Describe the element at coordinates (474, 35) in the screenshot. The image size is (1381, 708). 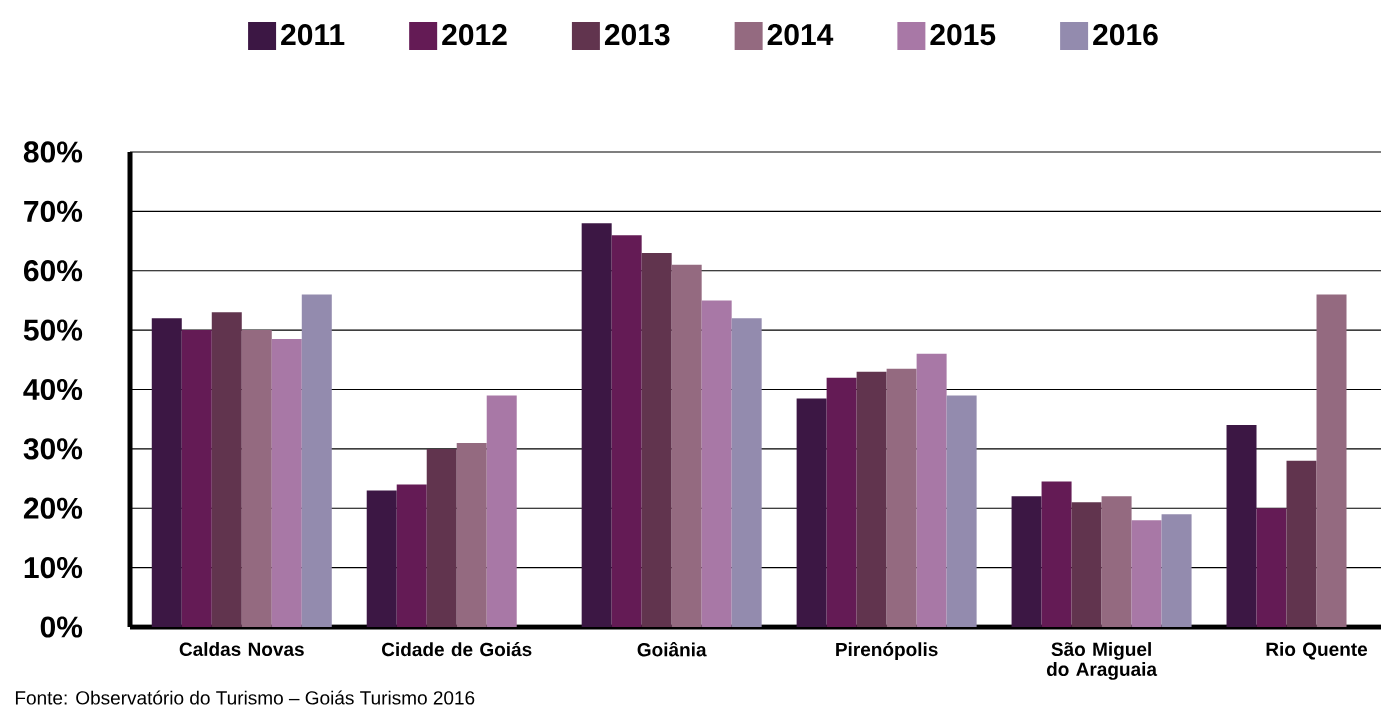
I see `legend-label: 2012` at that location.